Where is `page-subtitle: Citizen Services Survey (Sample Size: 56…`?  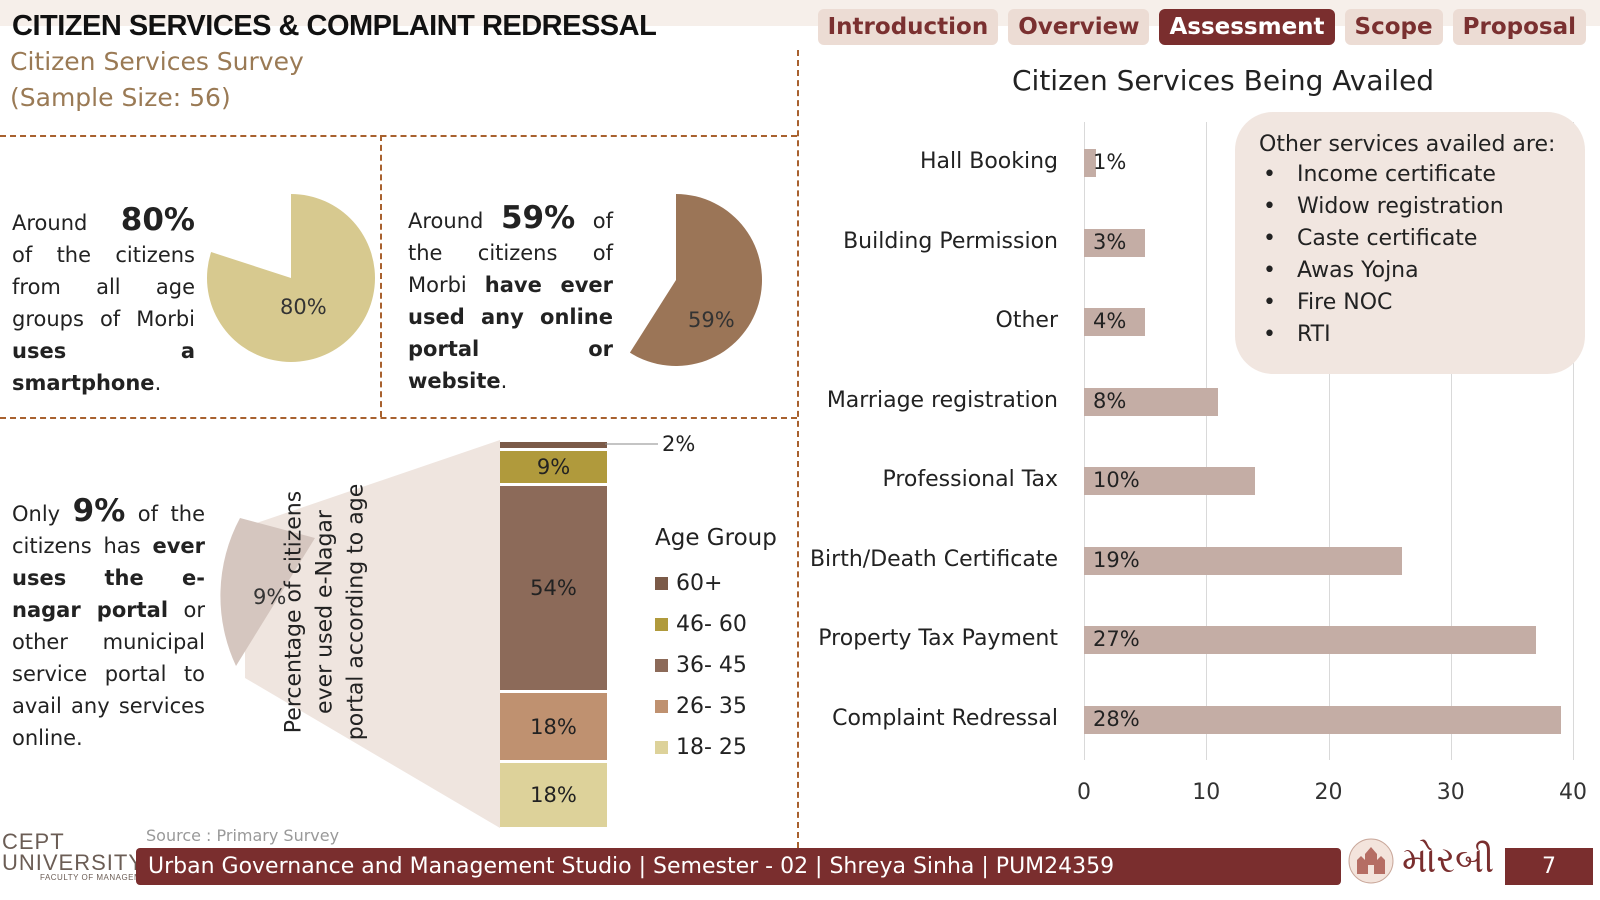 page-subtitle: Citizen Services Survey (Sample Size: 56… is located at coordinates (157, 80).